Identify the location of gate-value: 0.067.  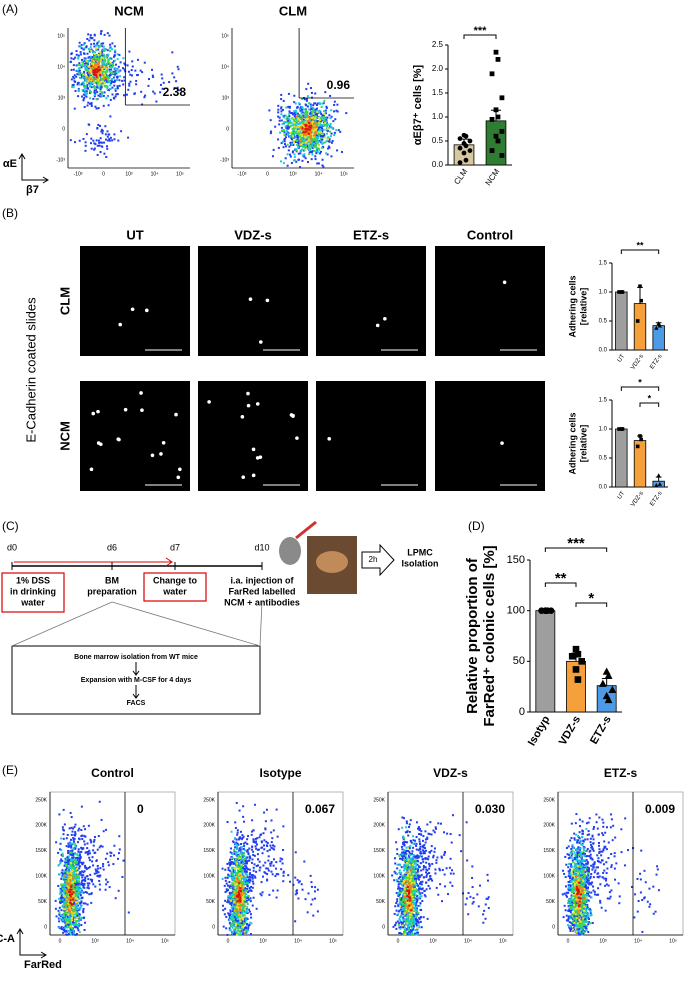
(320, 809).